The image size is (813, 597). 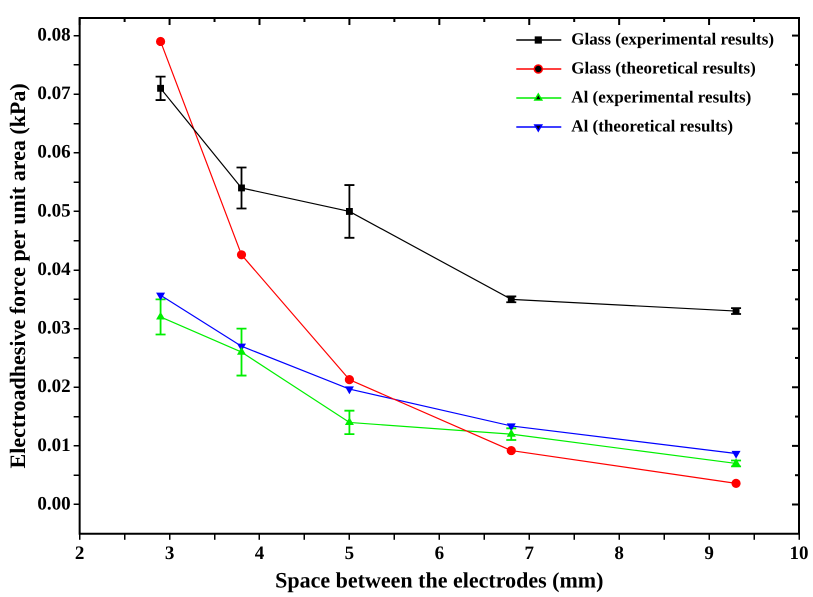 I want to click on x-tick-label: 5, so click(x=349, y=553).